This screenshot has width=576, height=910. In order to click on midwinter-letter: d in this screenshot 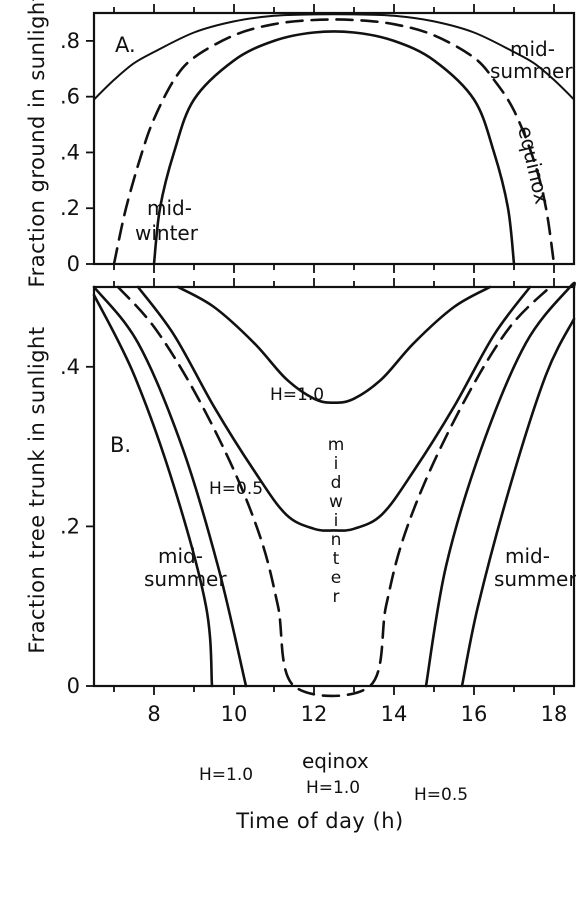, I will do `click(336, 483)`.